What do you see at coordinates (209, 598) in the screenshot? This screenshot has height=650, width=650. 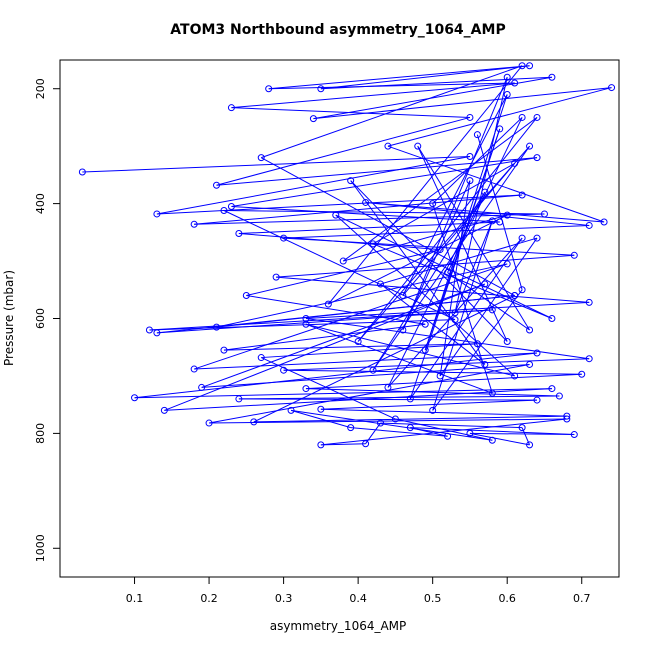 I see `x-tick-label: 0.2` at bounding box center [209, 598].